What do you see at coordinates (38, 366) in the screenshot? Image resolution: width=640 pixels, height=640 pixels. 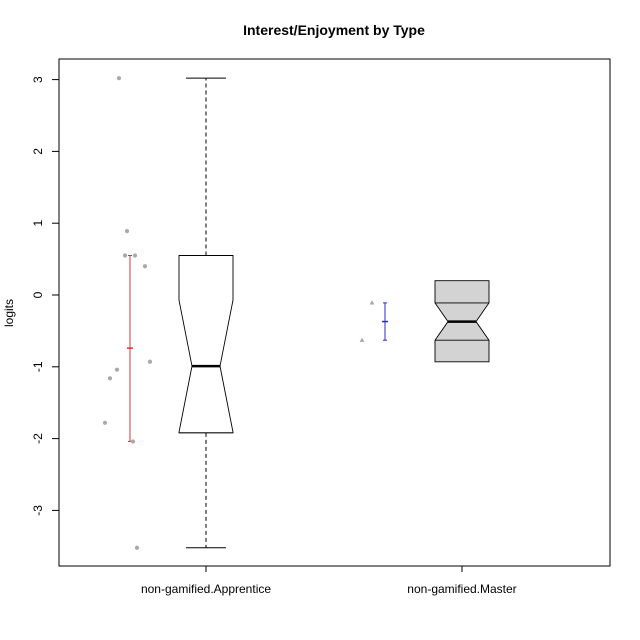 I see `y-tick-label: -1` at bounding box center [38, 366].